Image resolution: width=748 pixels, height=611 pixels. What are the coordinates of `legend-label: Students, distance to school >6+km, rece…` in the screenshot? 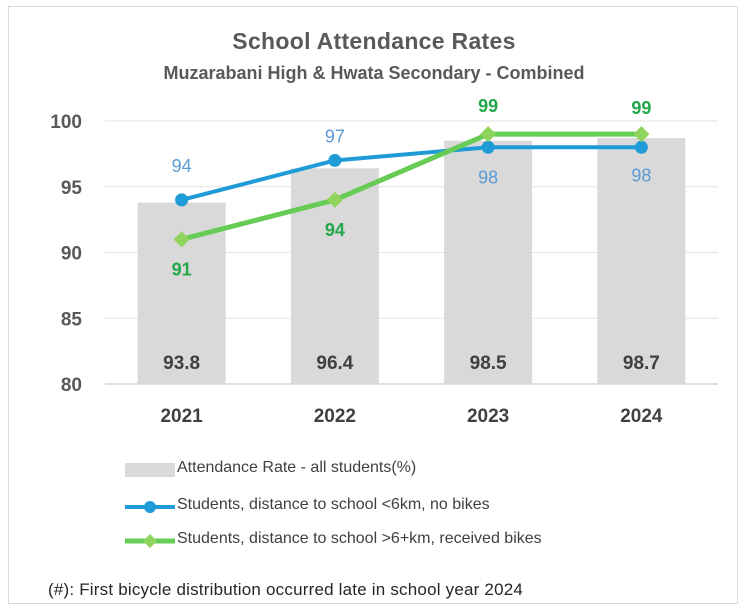 It's located at (359, 538).